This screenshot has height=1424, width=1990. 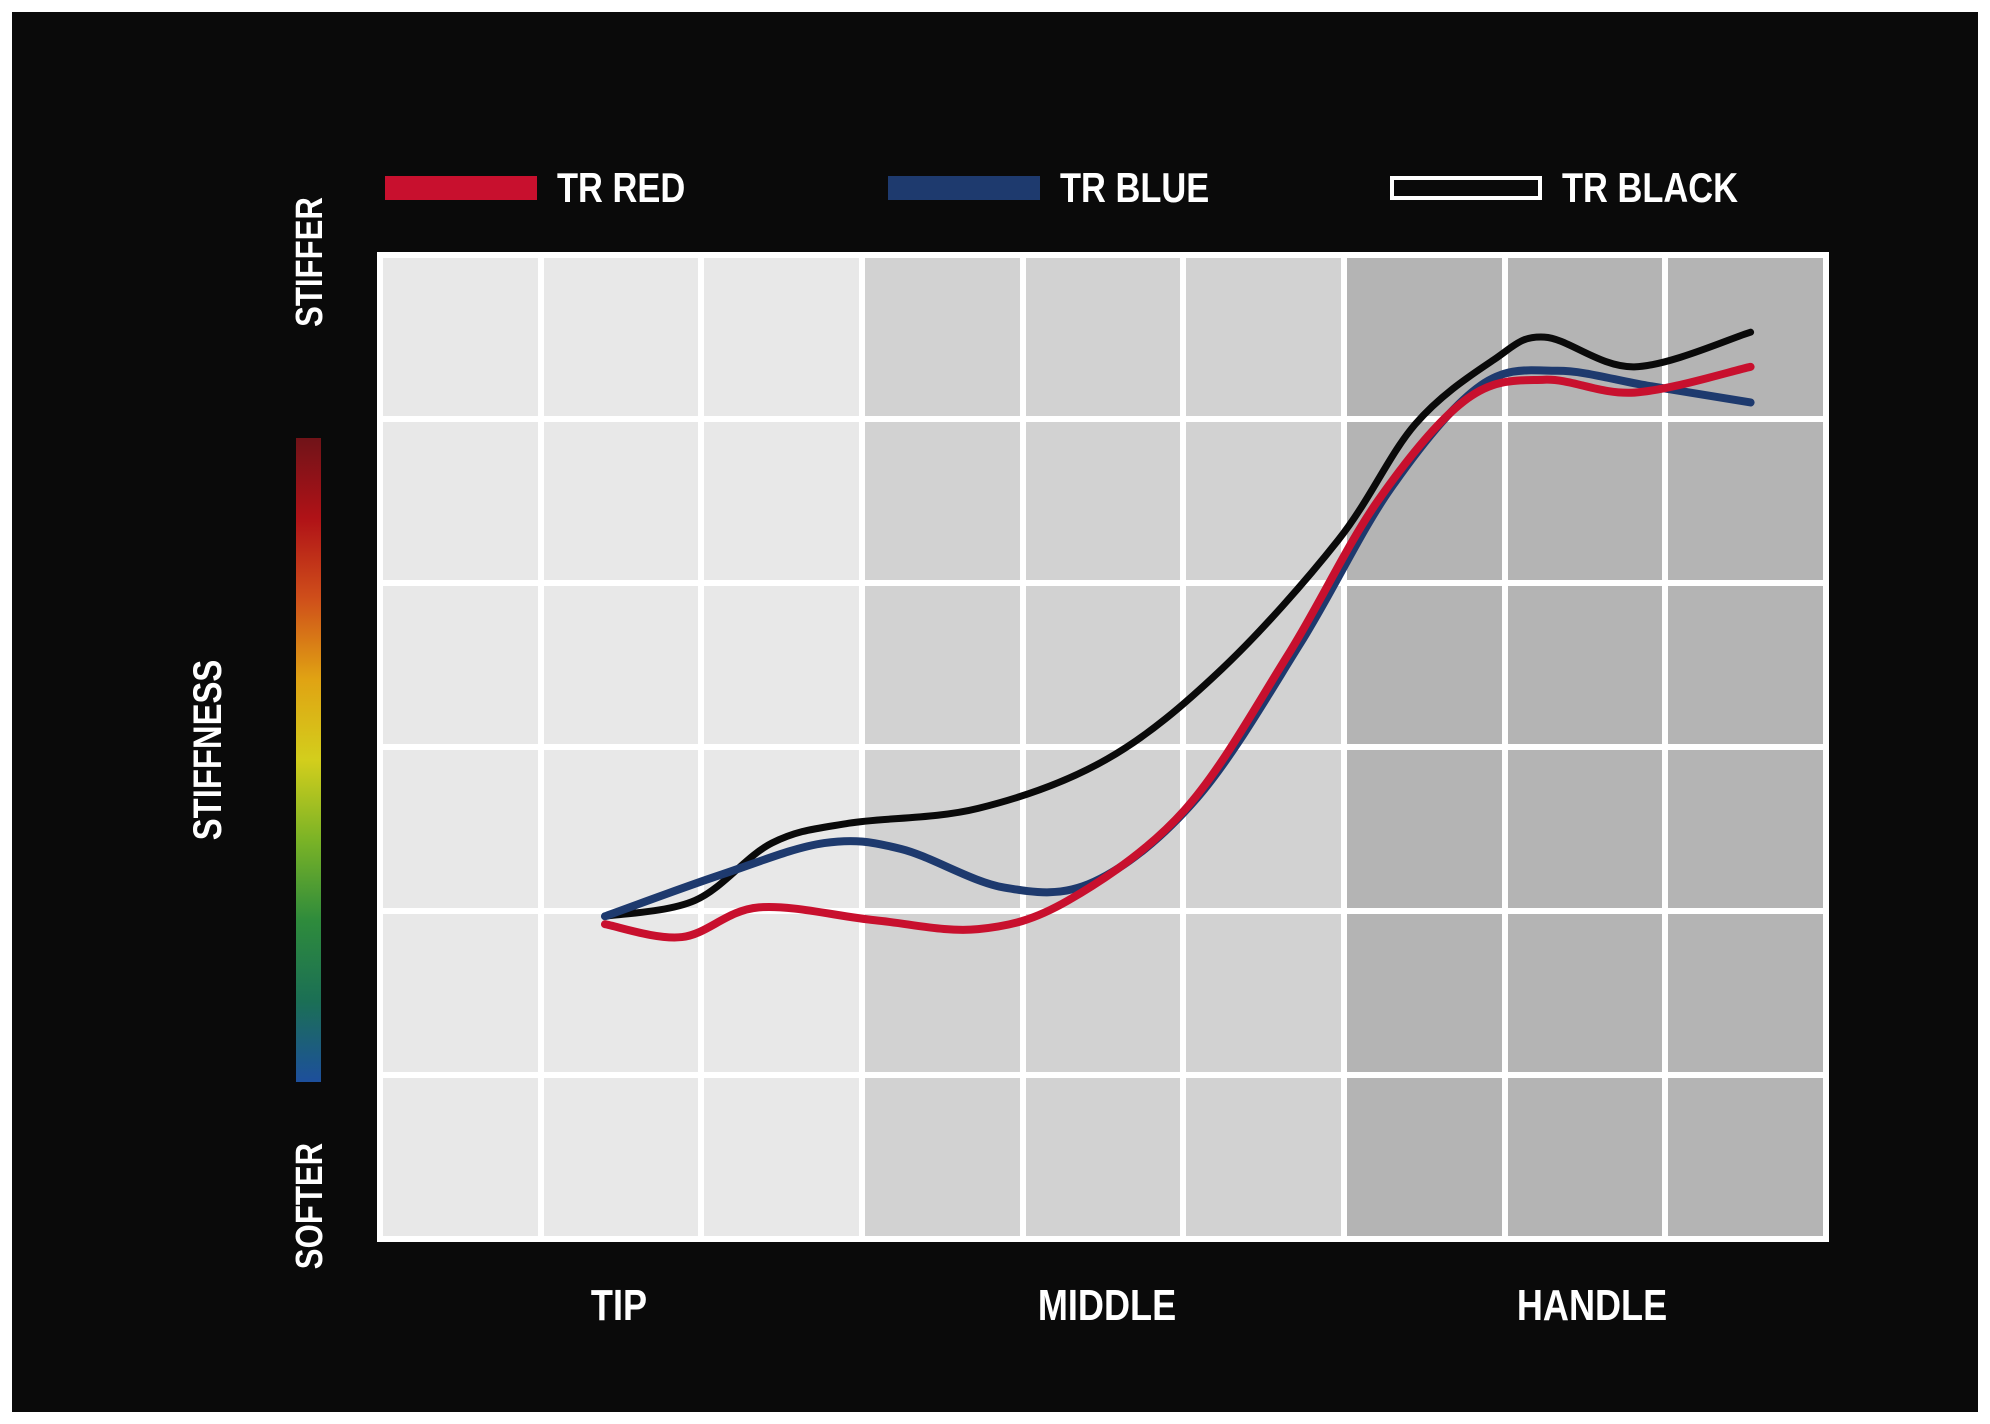 I want to click on y-axis-title: STIFFNESS, so click(x=208, y=750).